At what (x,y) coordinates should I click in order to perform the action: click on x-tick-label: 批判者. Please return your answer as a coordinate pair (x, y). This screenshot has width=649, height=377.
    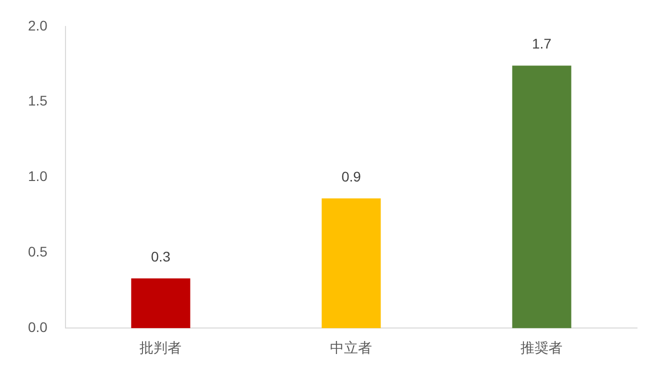
    Looking at the image, I should click on (161, 347).